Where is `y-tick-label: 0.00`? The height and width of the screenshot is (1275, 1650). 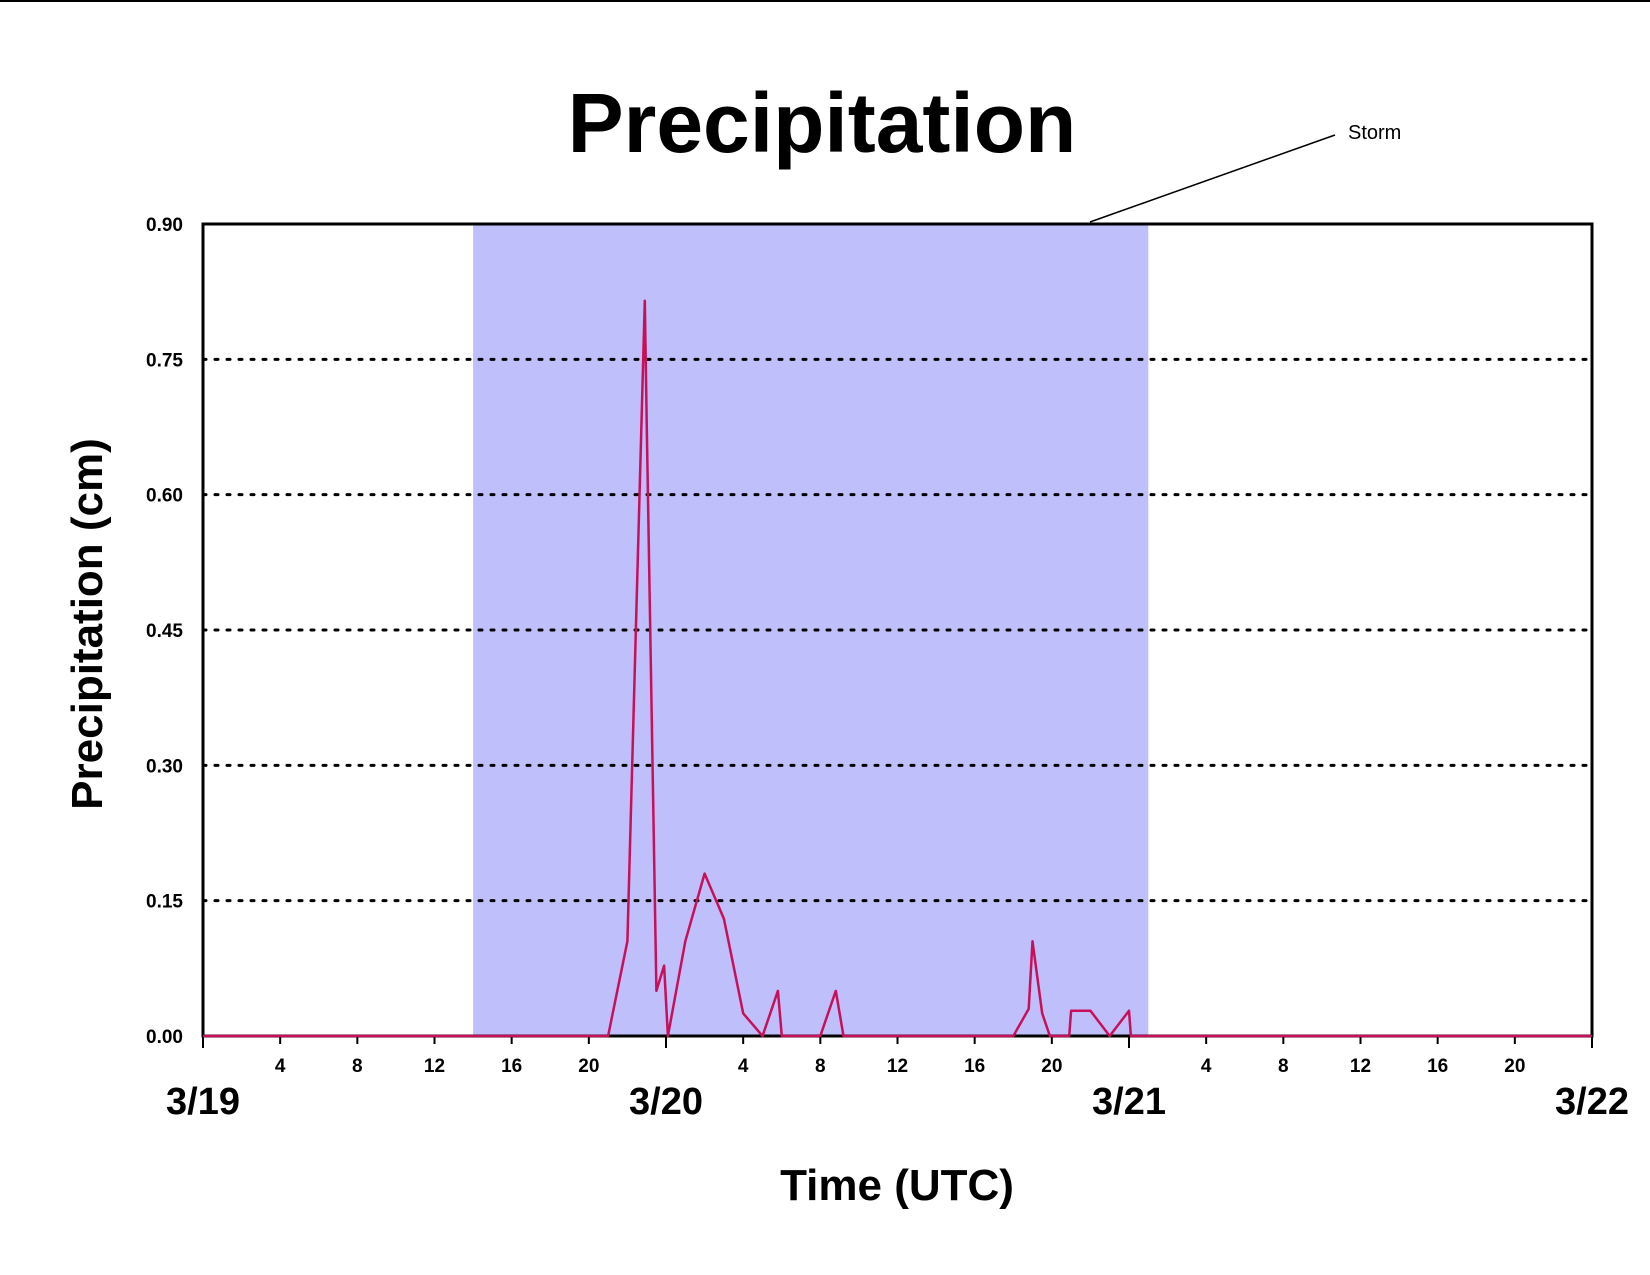 y-tick-label: 0.00 is located at coordinates (164, 1037).